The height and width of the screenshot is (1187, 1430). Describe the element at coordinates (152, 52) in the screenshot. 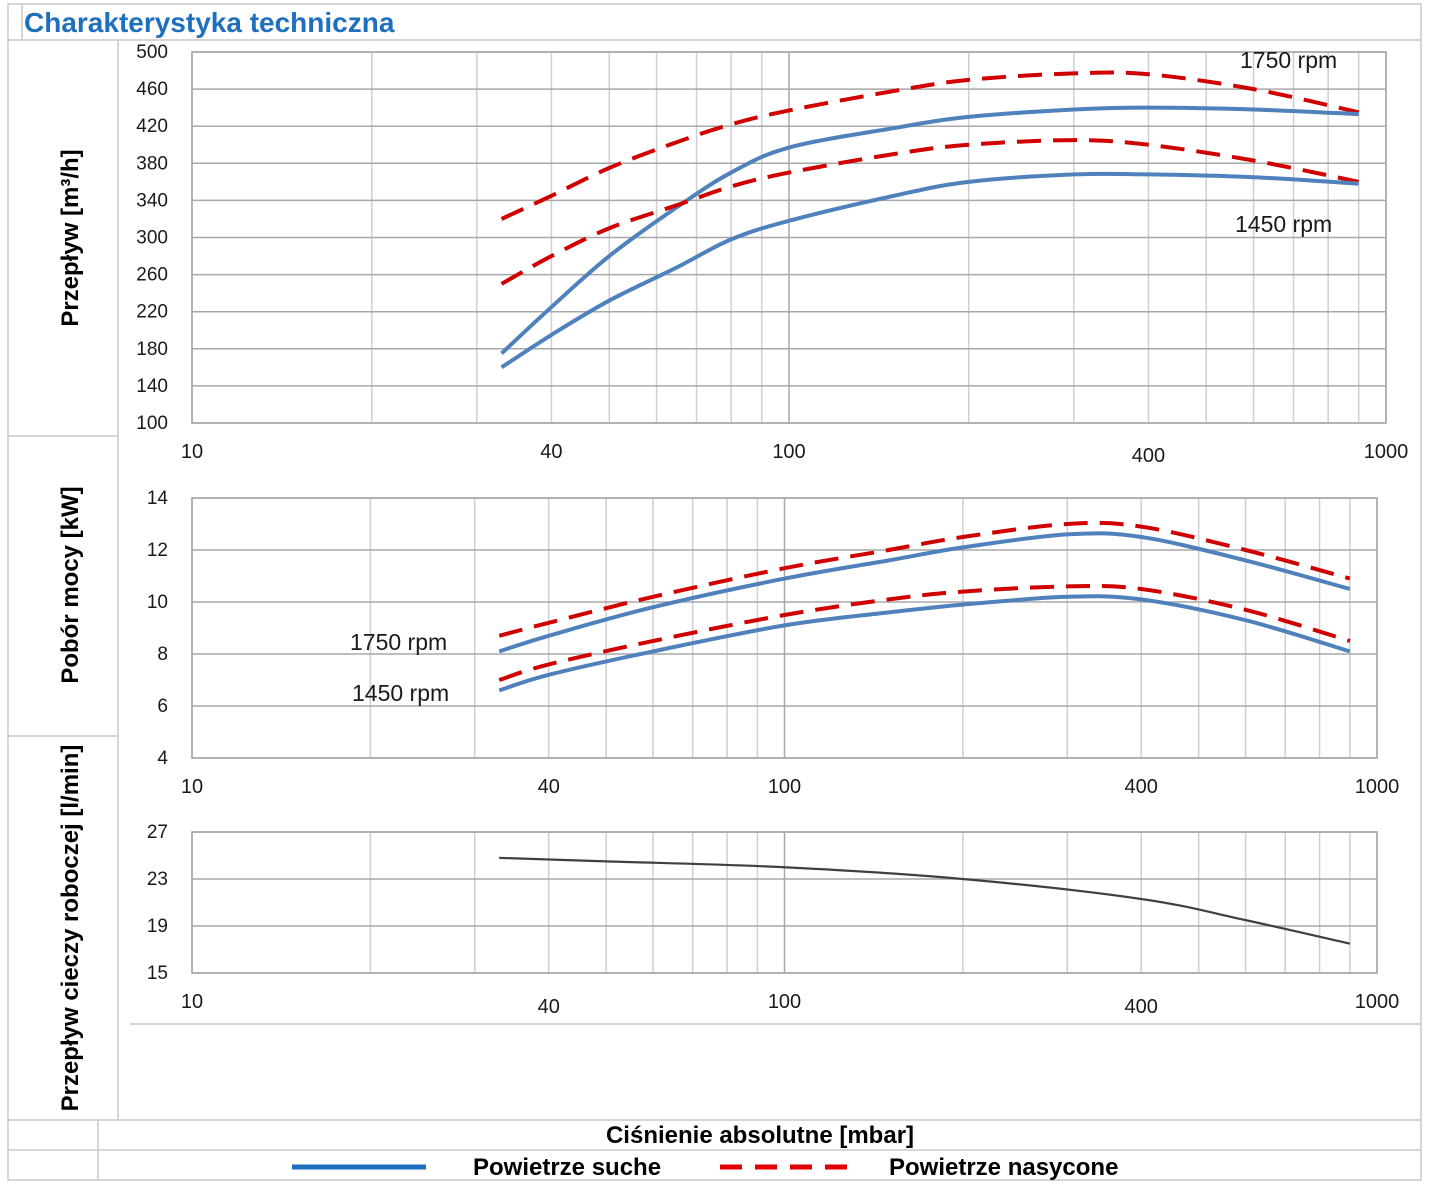

I see `y-tick-label: 500` at that location.